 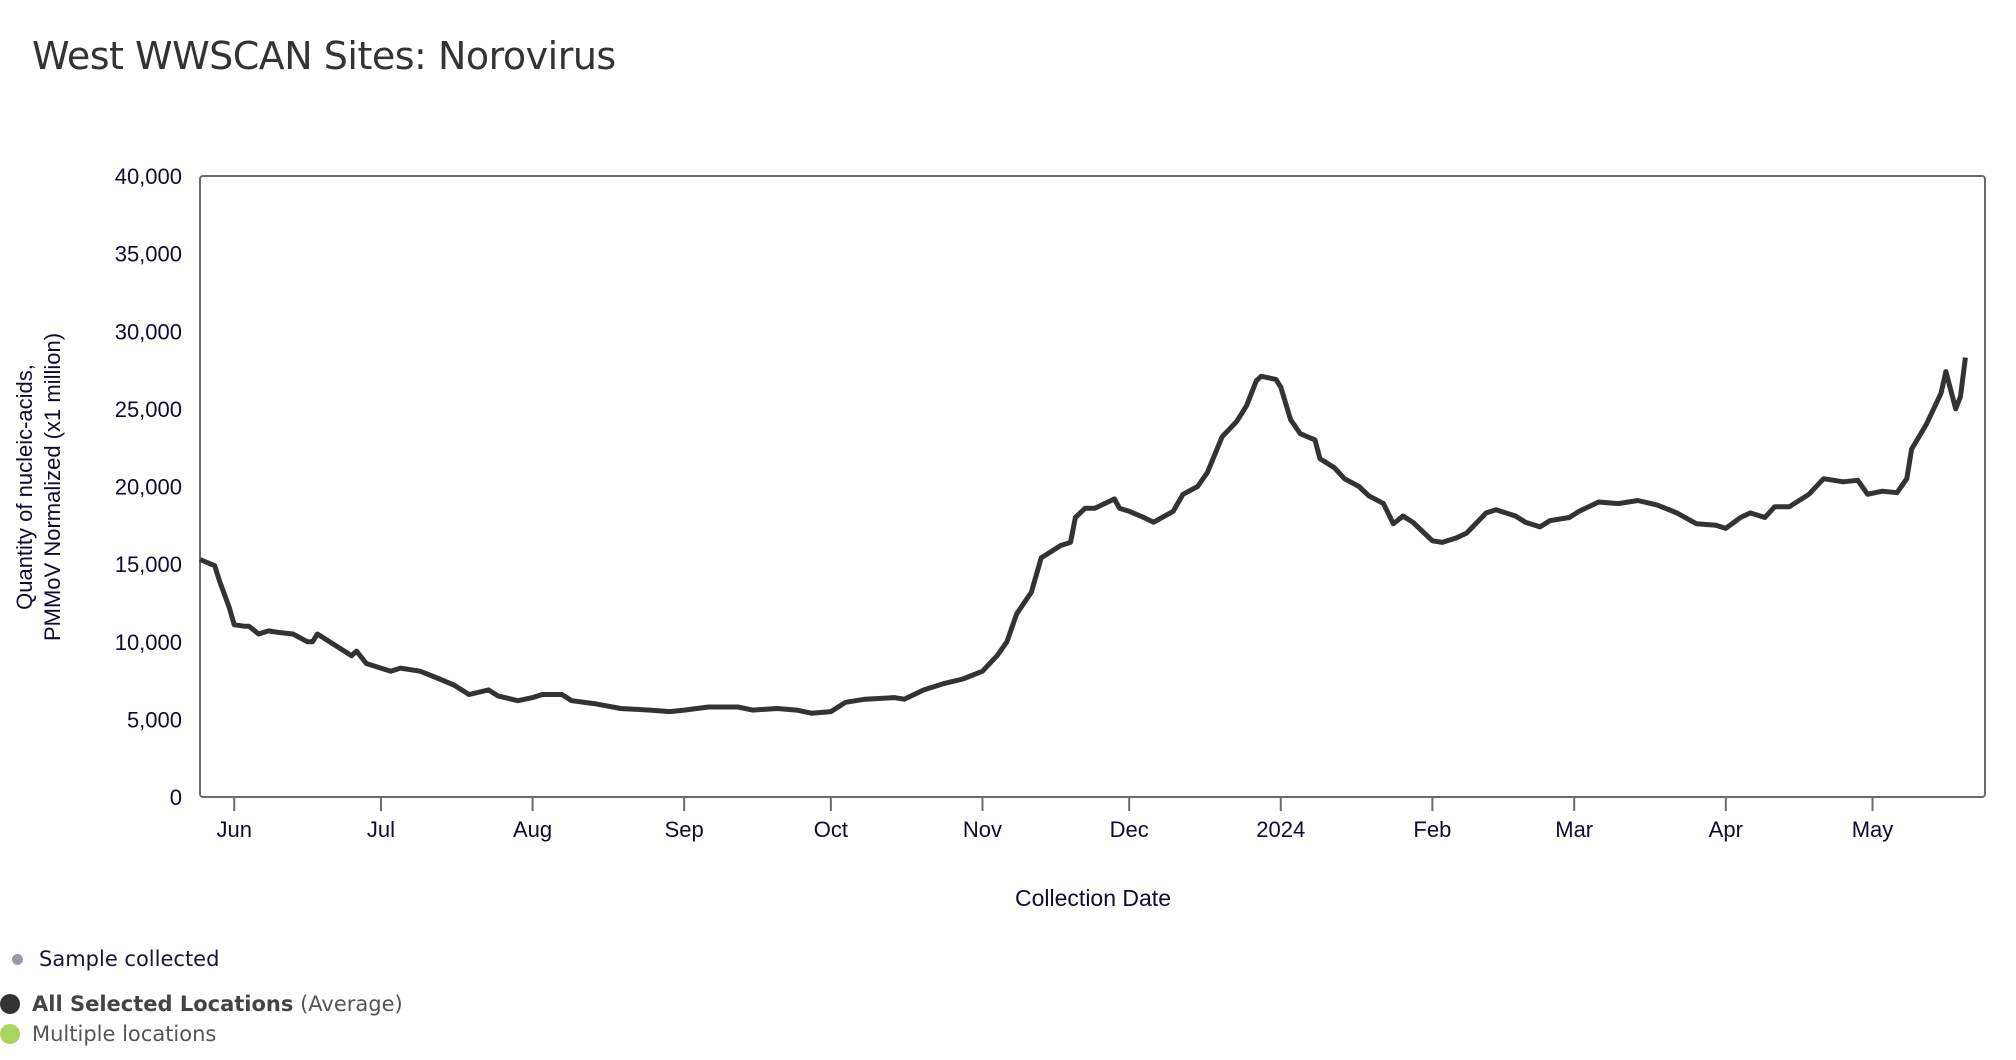 I want to click on legend-average-dot-icon, so click(x=10, y=1004).